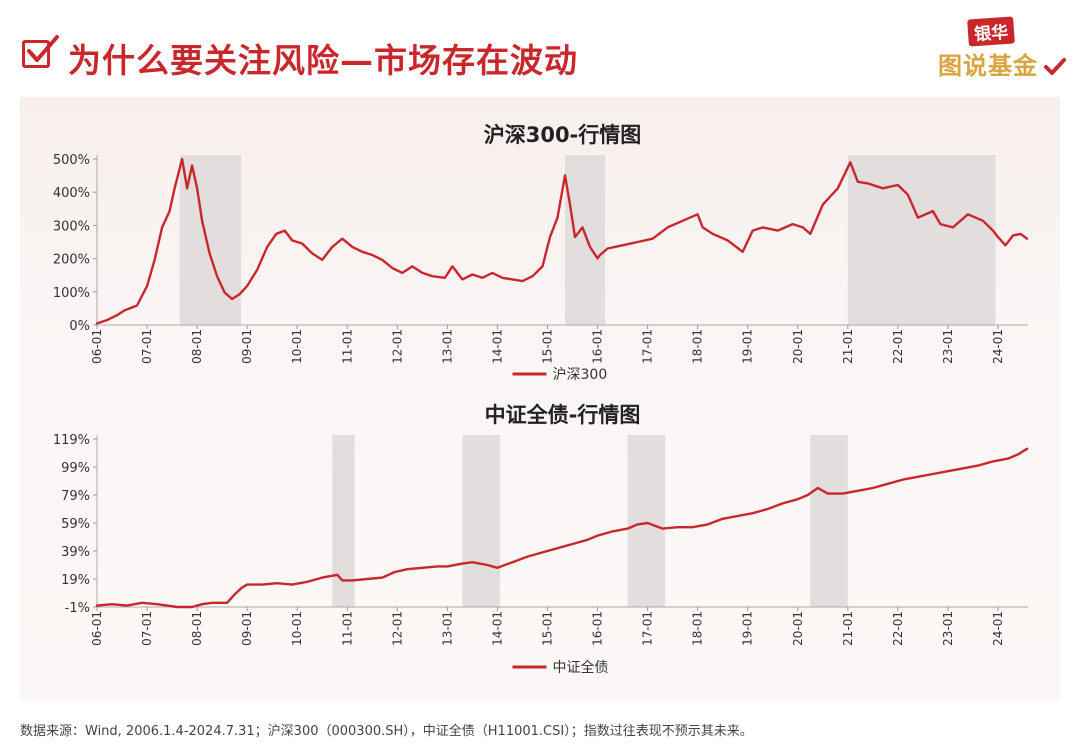  Describe the element at coordinates (948, 628) in the screenshot. I see `x-tick-label-1-17: 23-01` at that location.